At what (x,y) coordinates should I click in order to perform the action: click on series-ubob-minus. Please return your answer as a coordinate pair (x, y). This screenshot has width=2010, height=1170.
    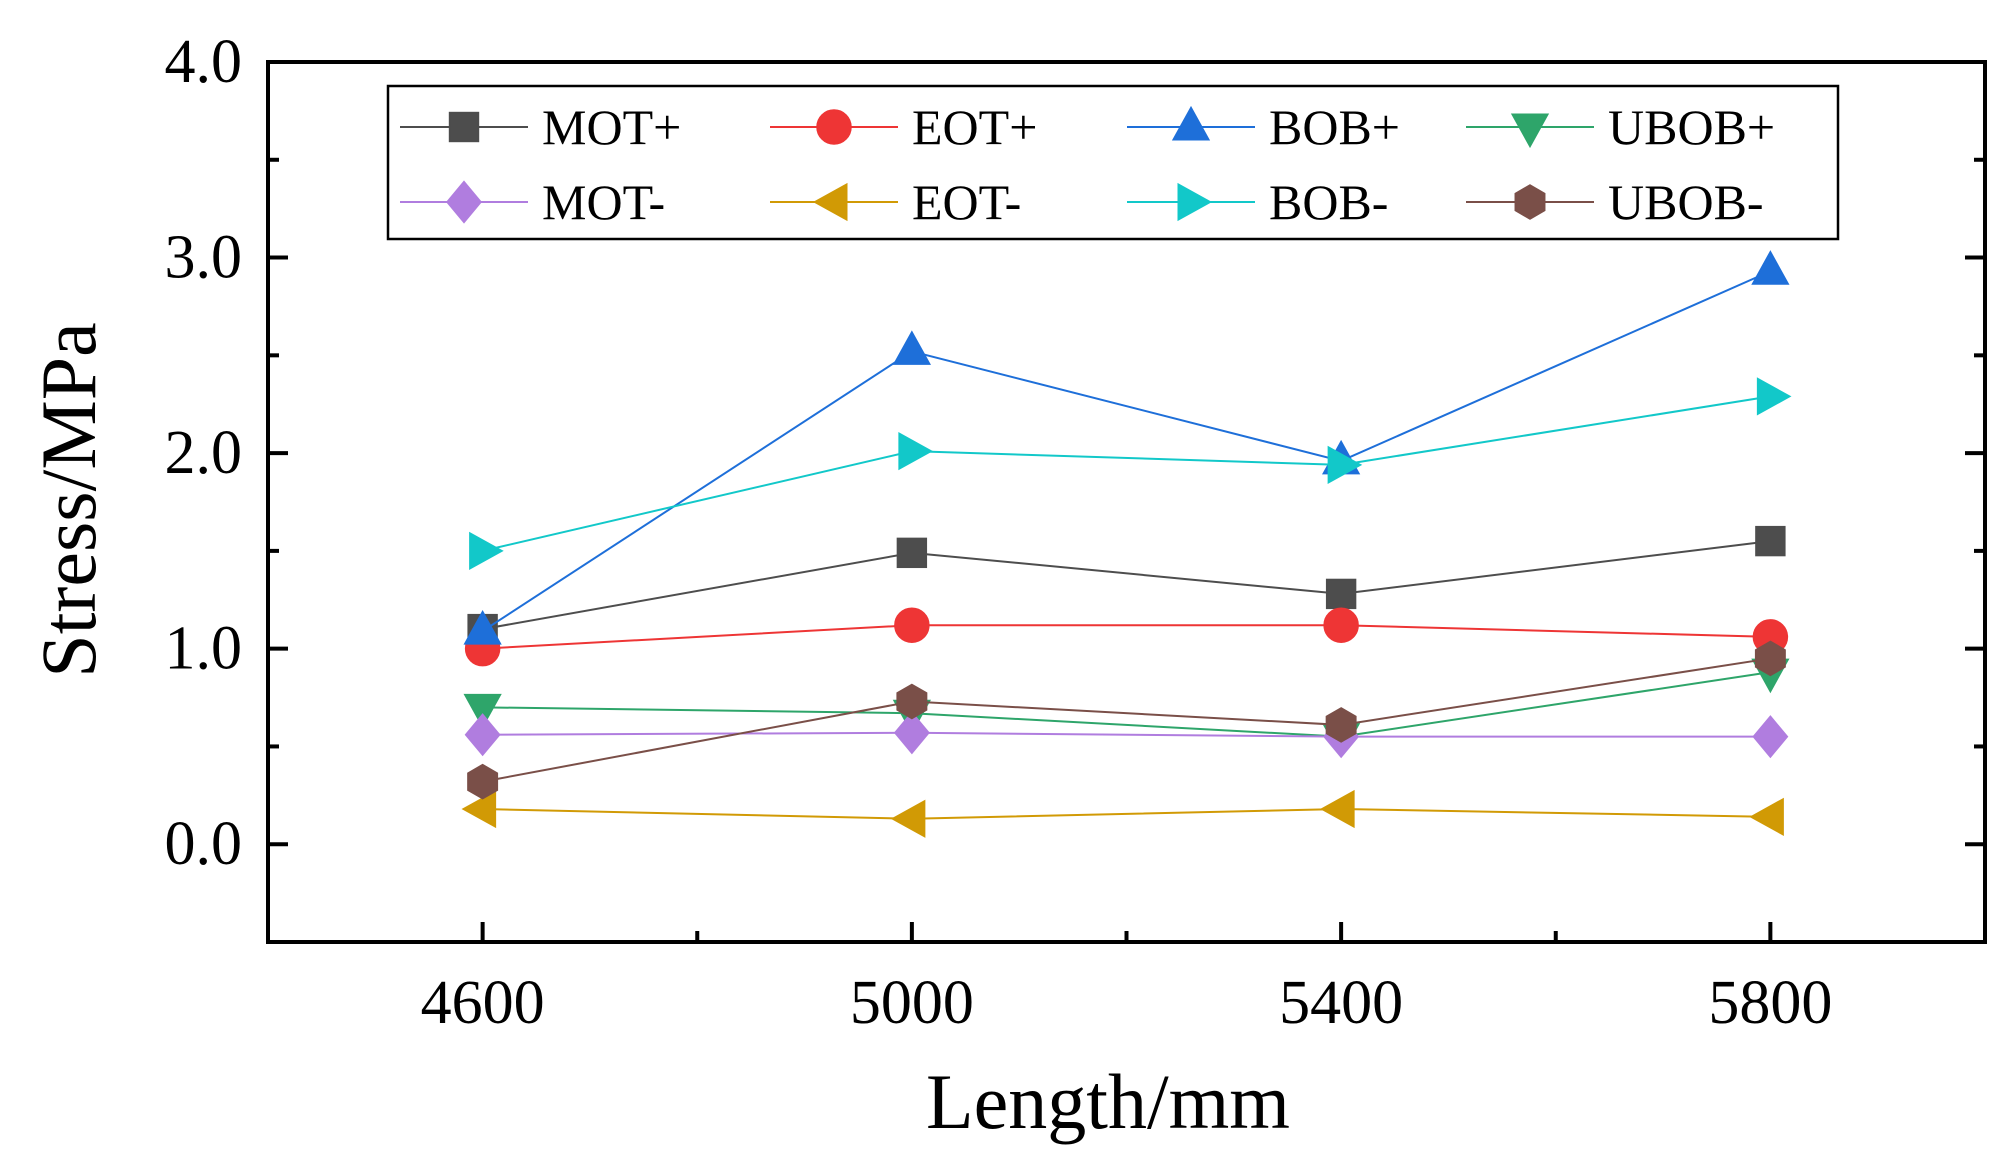
    Looking at the image, I should click on (1126, 720).